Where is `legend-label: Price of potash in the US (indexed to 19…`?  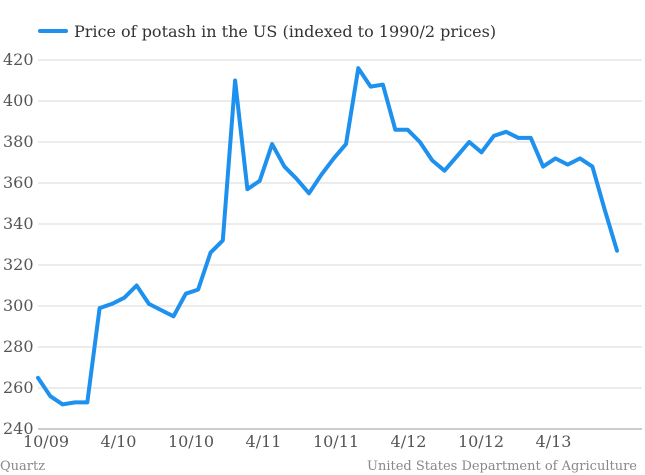
legend-label: Price of potash in the US (indexed to 19… is located at coordinates (285, 31).